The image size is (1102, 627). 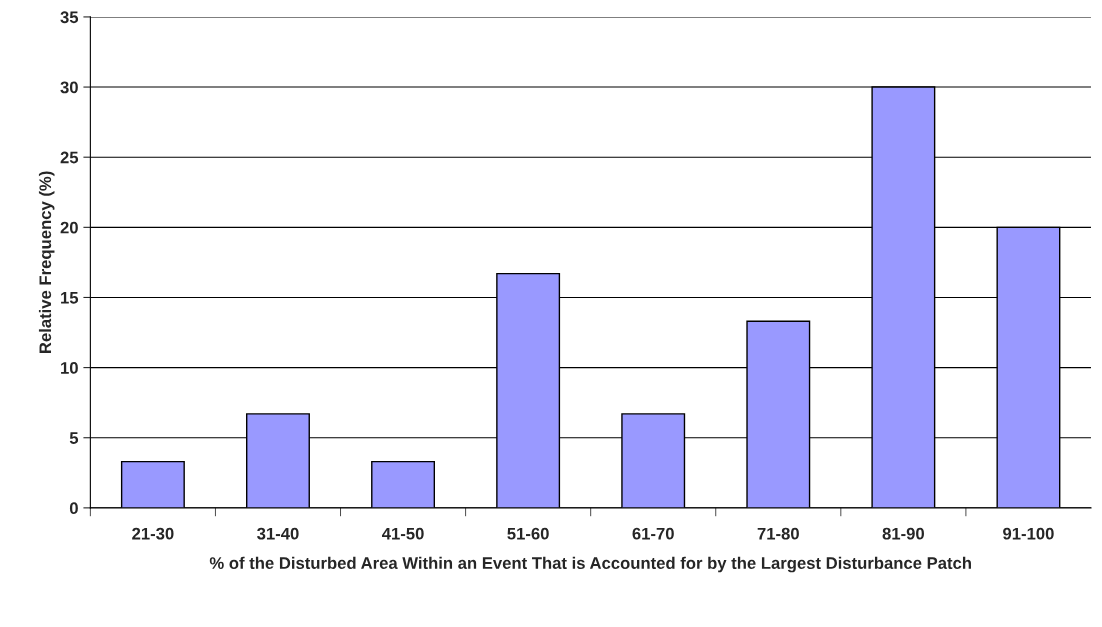 I want to click on x-tick-label: 81-90, so click(x=903, y=533).